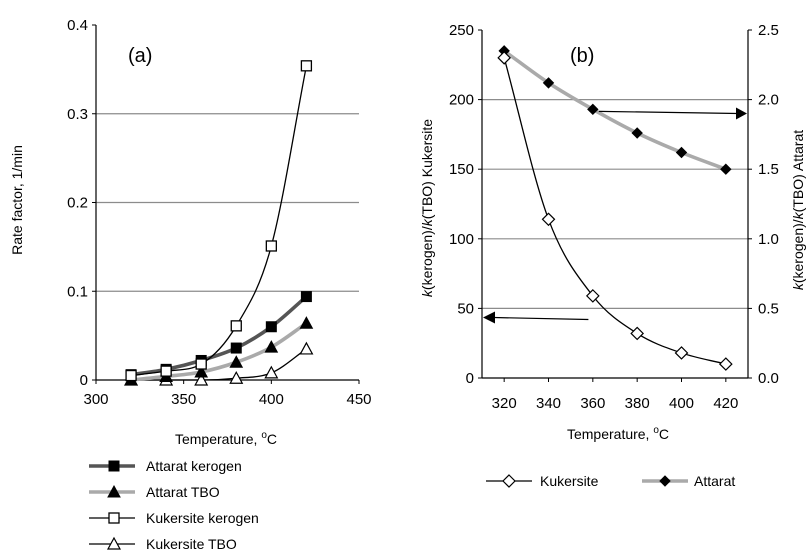 This screenshot has width=809, height=554. What do you see at coordinates (202, 518) in the screenshot?
I see `legend-label-kukersite-kerogen: Kukersite kerogen` at bounding box center [202, 518].